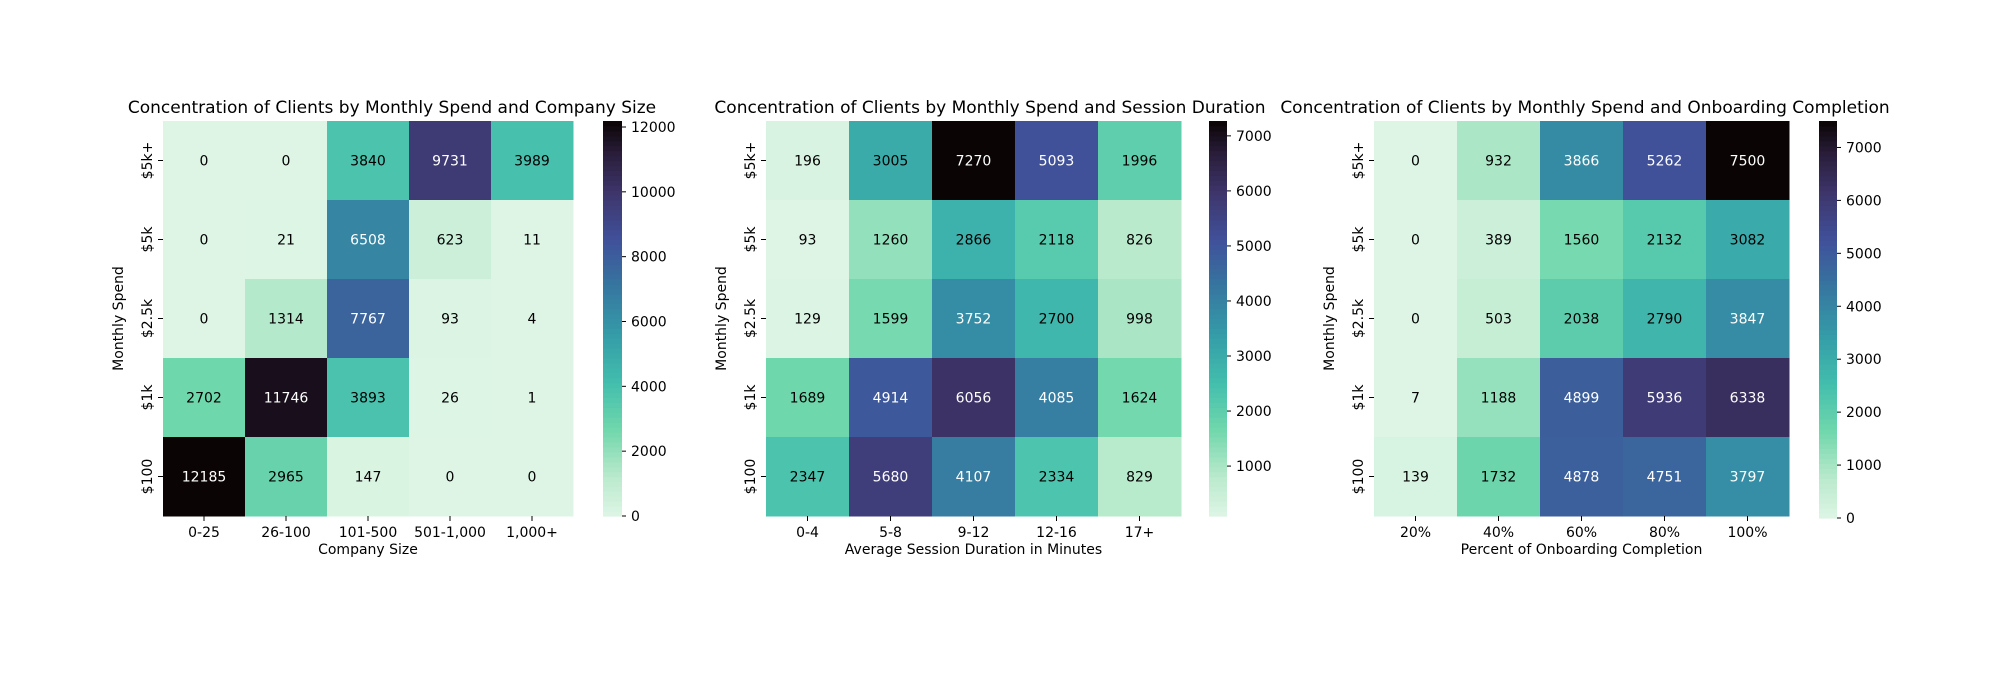 Image resolution: width=2000 pixels, height=694 pixels. What do you see at coordinates (1498, 533) in the screenshot?
I see `x-tick-label: 40%` at bounding box center [1498, 533].